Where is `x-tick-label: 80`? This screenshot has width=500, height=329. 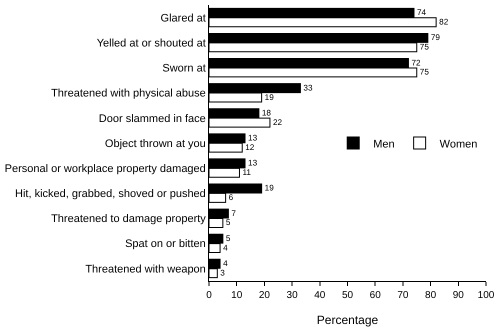
x-tick-label: 80 is located at coordinates (431, 295).